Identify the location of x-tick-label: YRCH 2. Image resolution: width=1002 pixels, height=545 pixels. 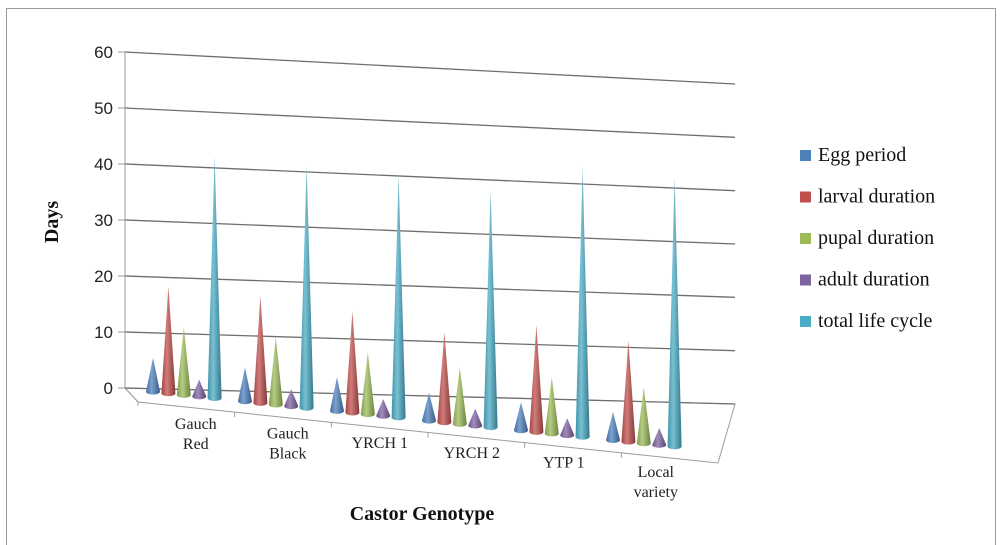
(472, 453).